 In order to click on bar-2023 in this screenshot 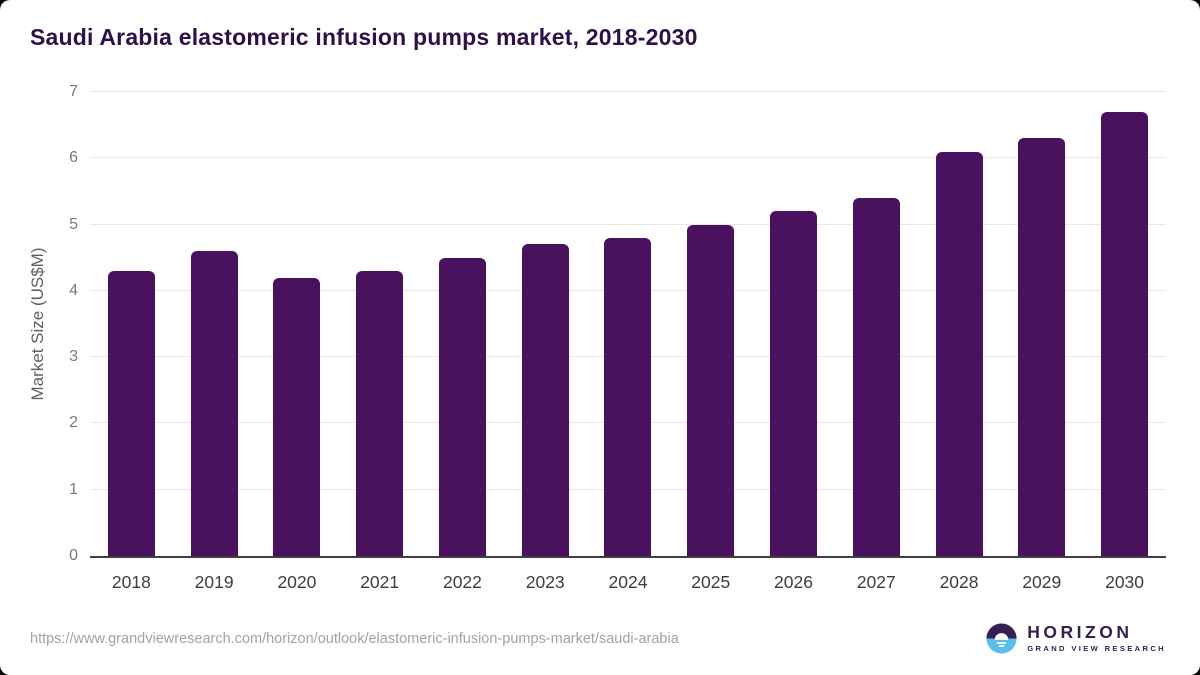, I will do `click(545, 400)`.